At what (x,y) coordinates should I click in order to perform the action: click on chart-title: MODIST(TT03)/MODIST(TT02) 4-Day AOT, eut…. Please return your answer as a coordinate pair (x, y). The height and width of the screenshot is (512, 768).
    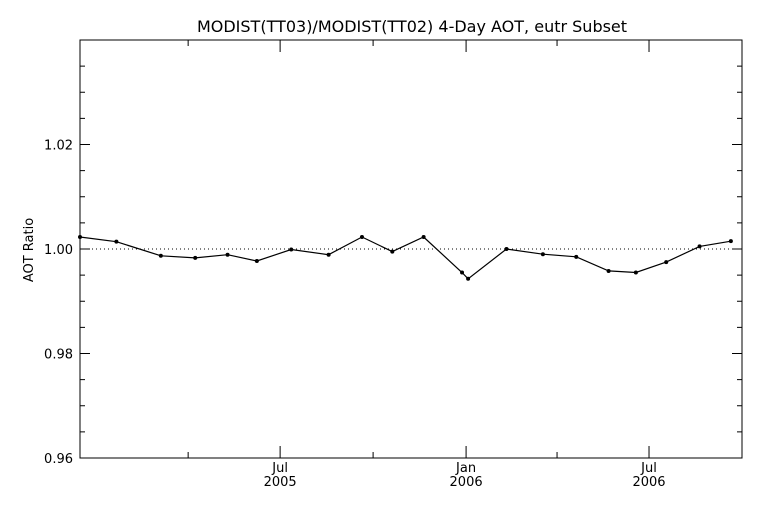
    Looking at the image, I should click on (412, 26).